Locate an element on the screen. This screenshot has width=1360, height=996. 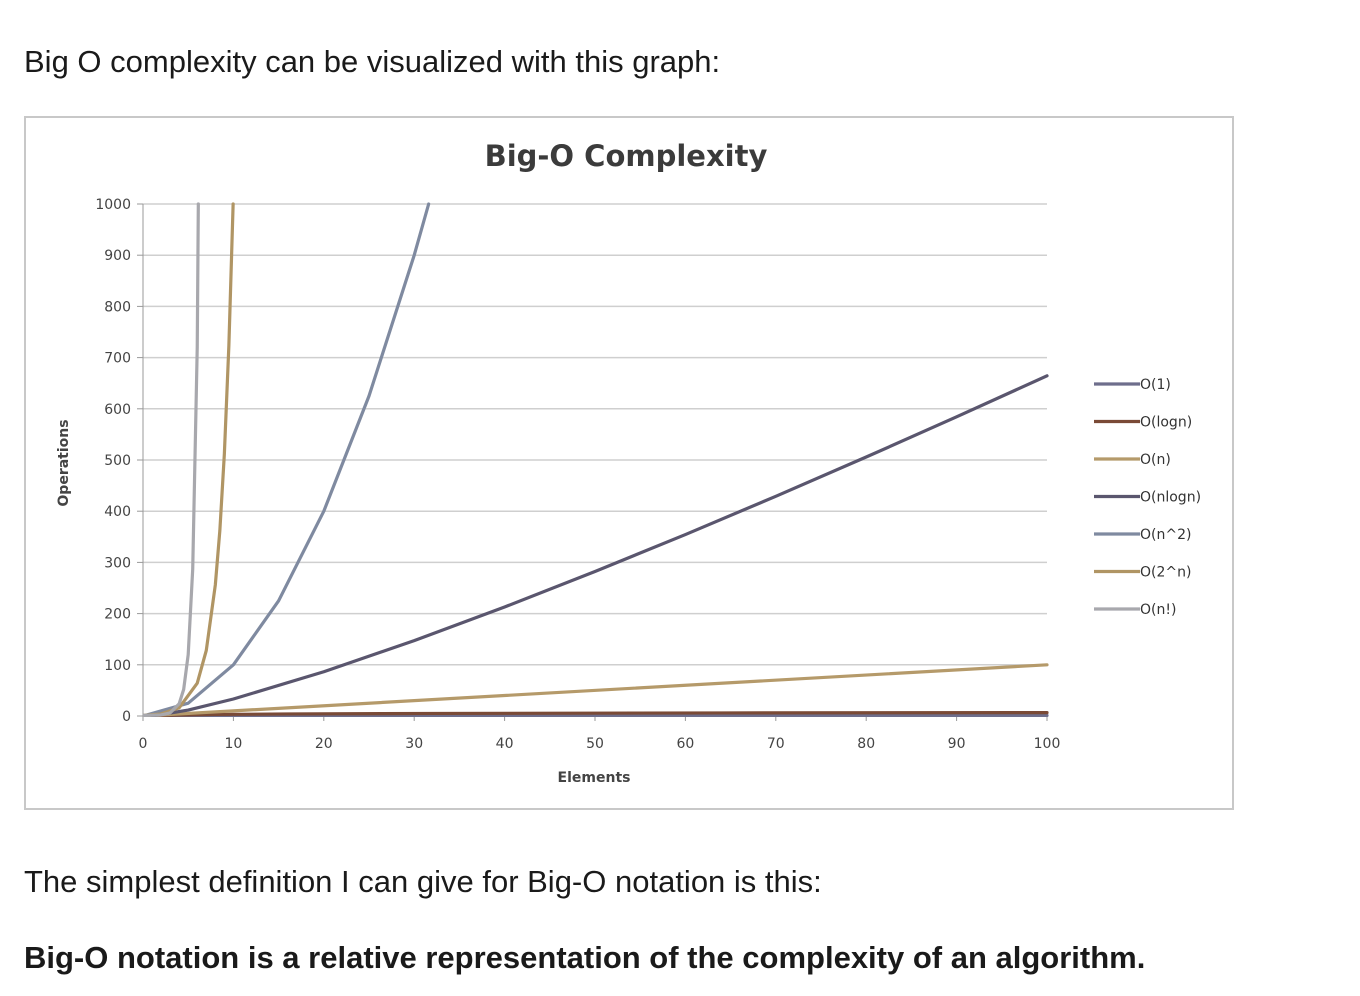
x-tick-label: 60 is located at coordinates (685, 744).